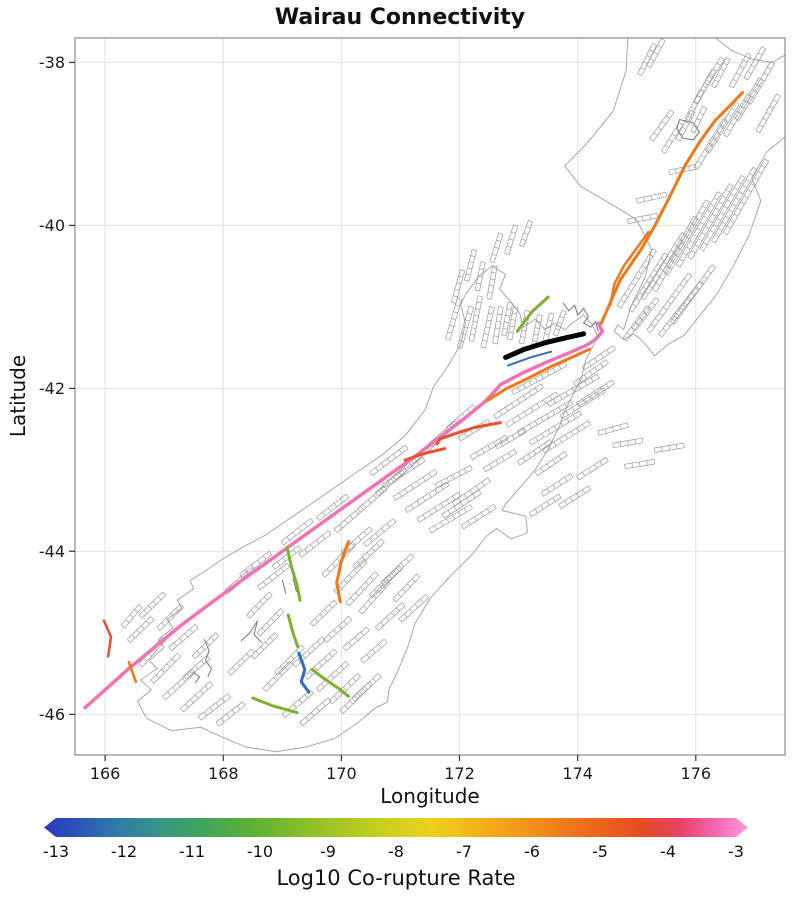  I want to click on colorbar-tick-label: -3, so click(736, 851).